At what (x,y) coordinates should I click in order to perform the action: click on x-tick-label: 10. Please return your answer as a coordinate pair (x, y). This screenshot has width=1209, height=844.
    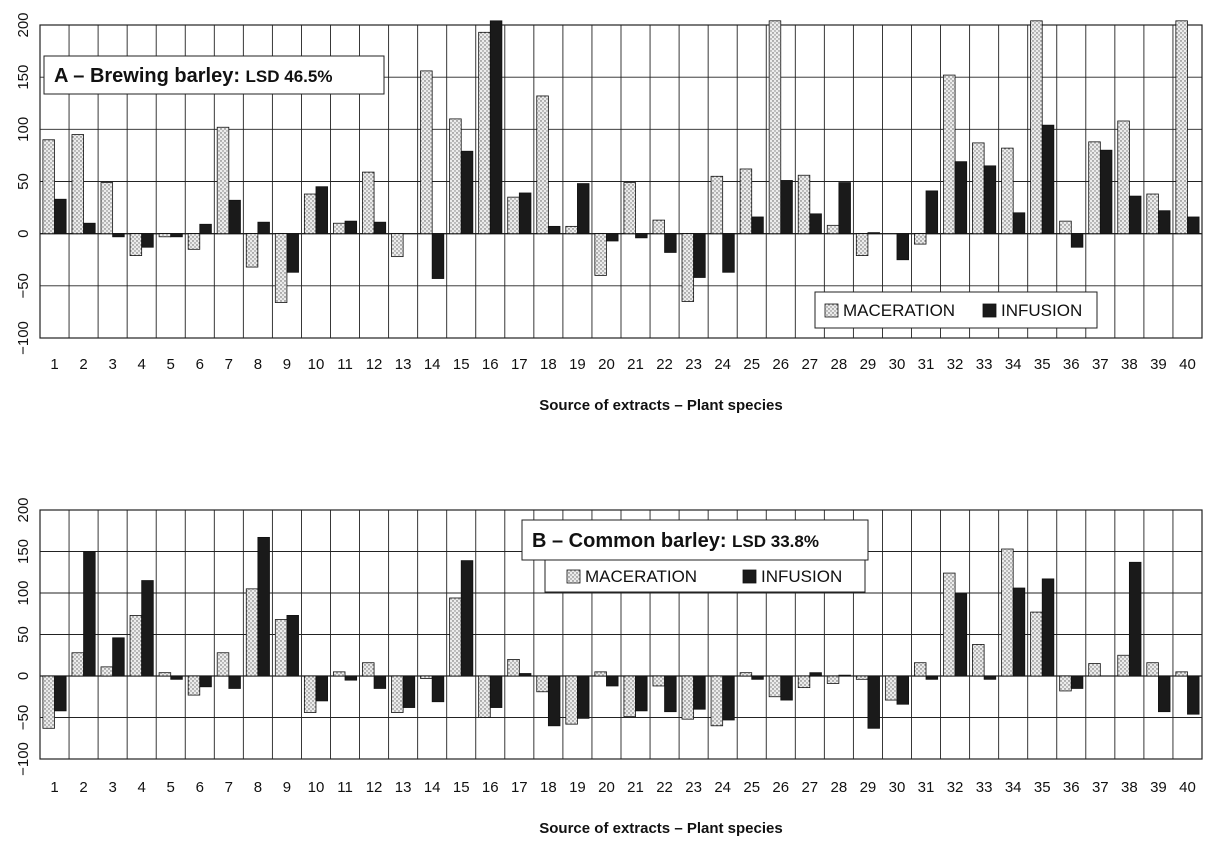
    Looking at the image, I should click on (316, 364).